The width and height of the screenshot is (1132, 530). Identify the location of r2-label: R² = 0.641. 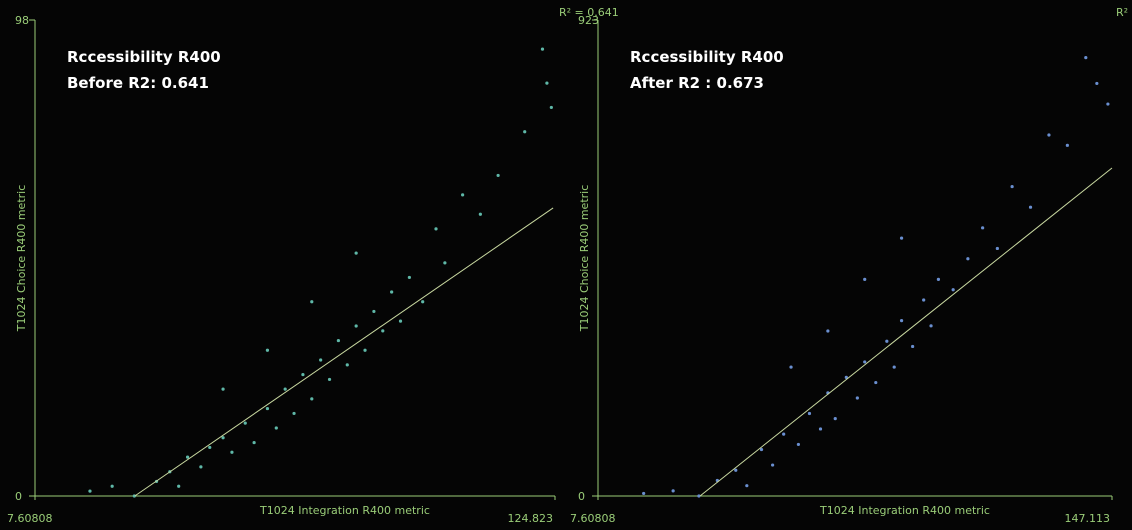
(589, 12).